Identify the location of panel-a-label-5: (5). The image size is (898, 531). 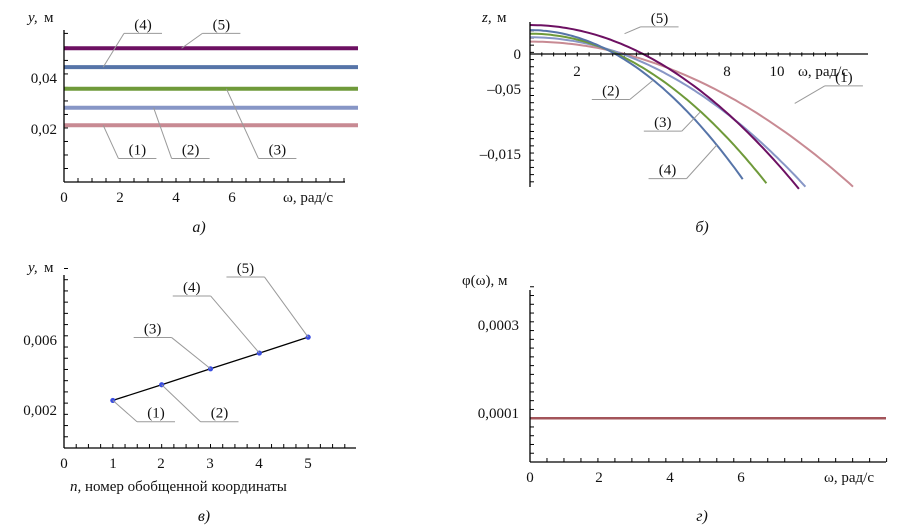
(222, 25).